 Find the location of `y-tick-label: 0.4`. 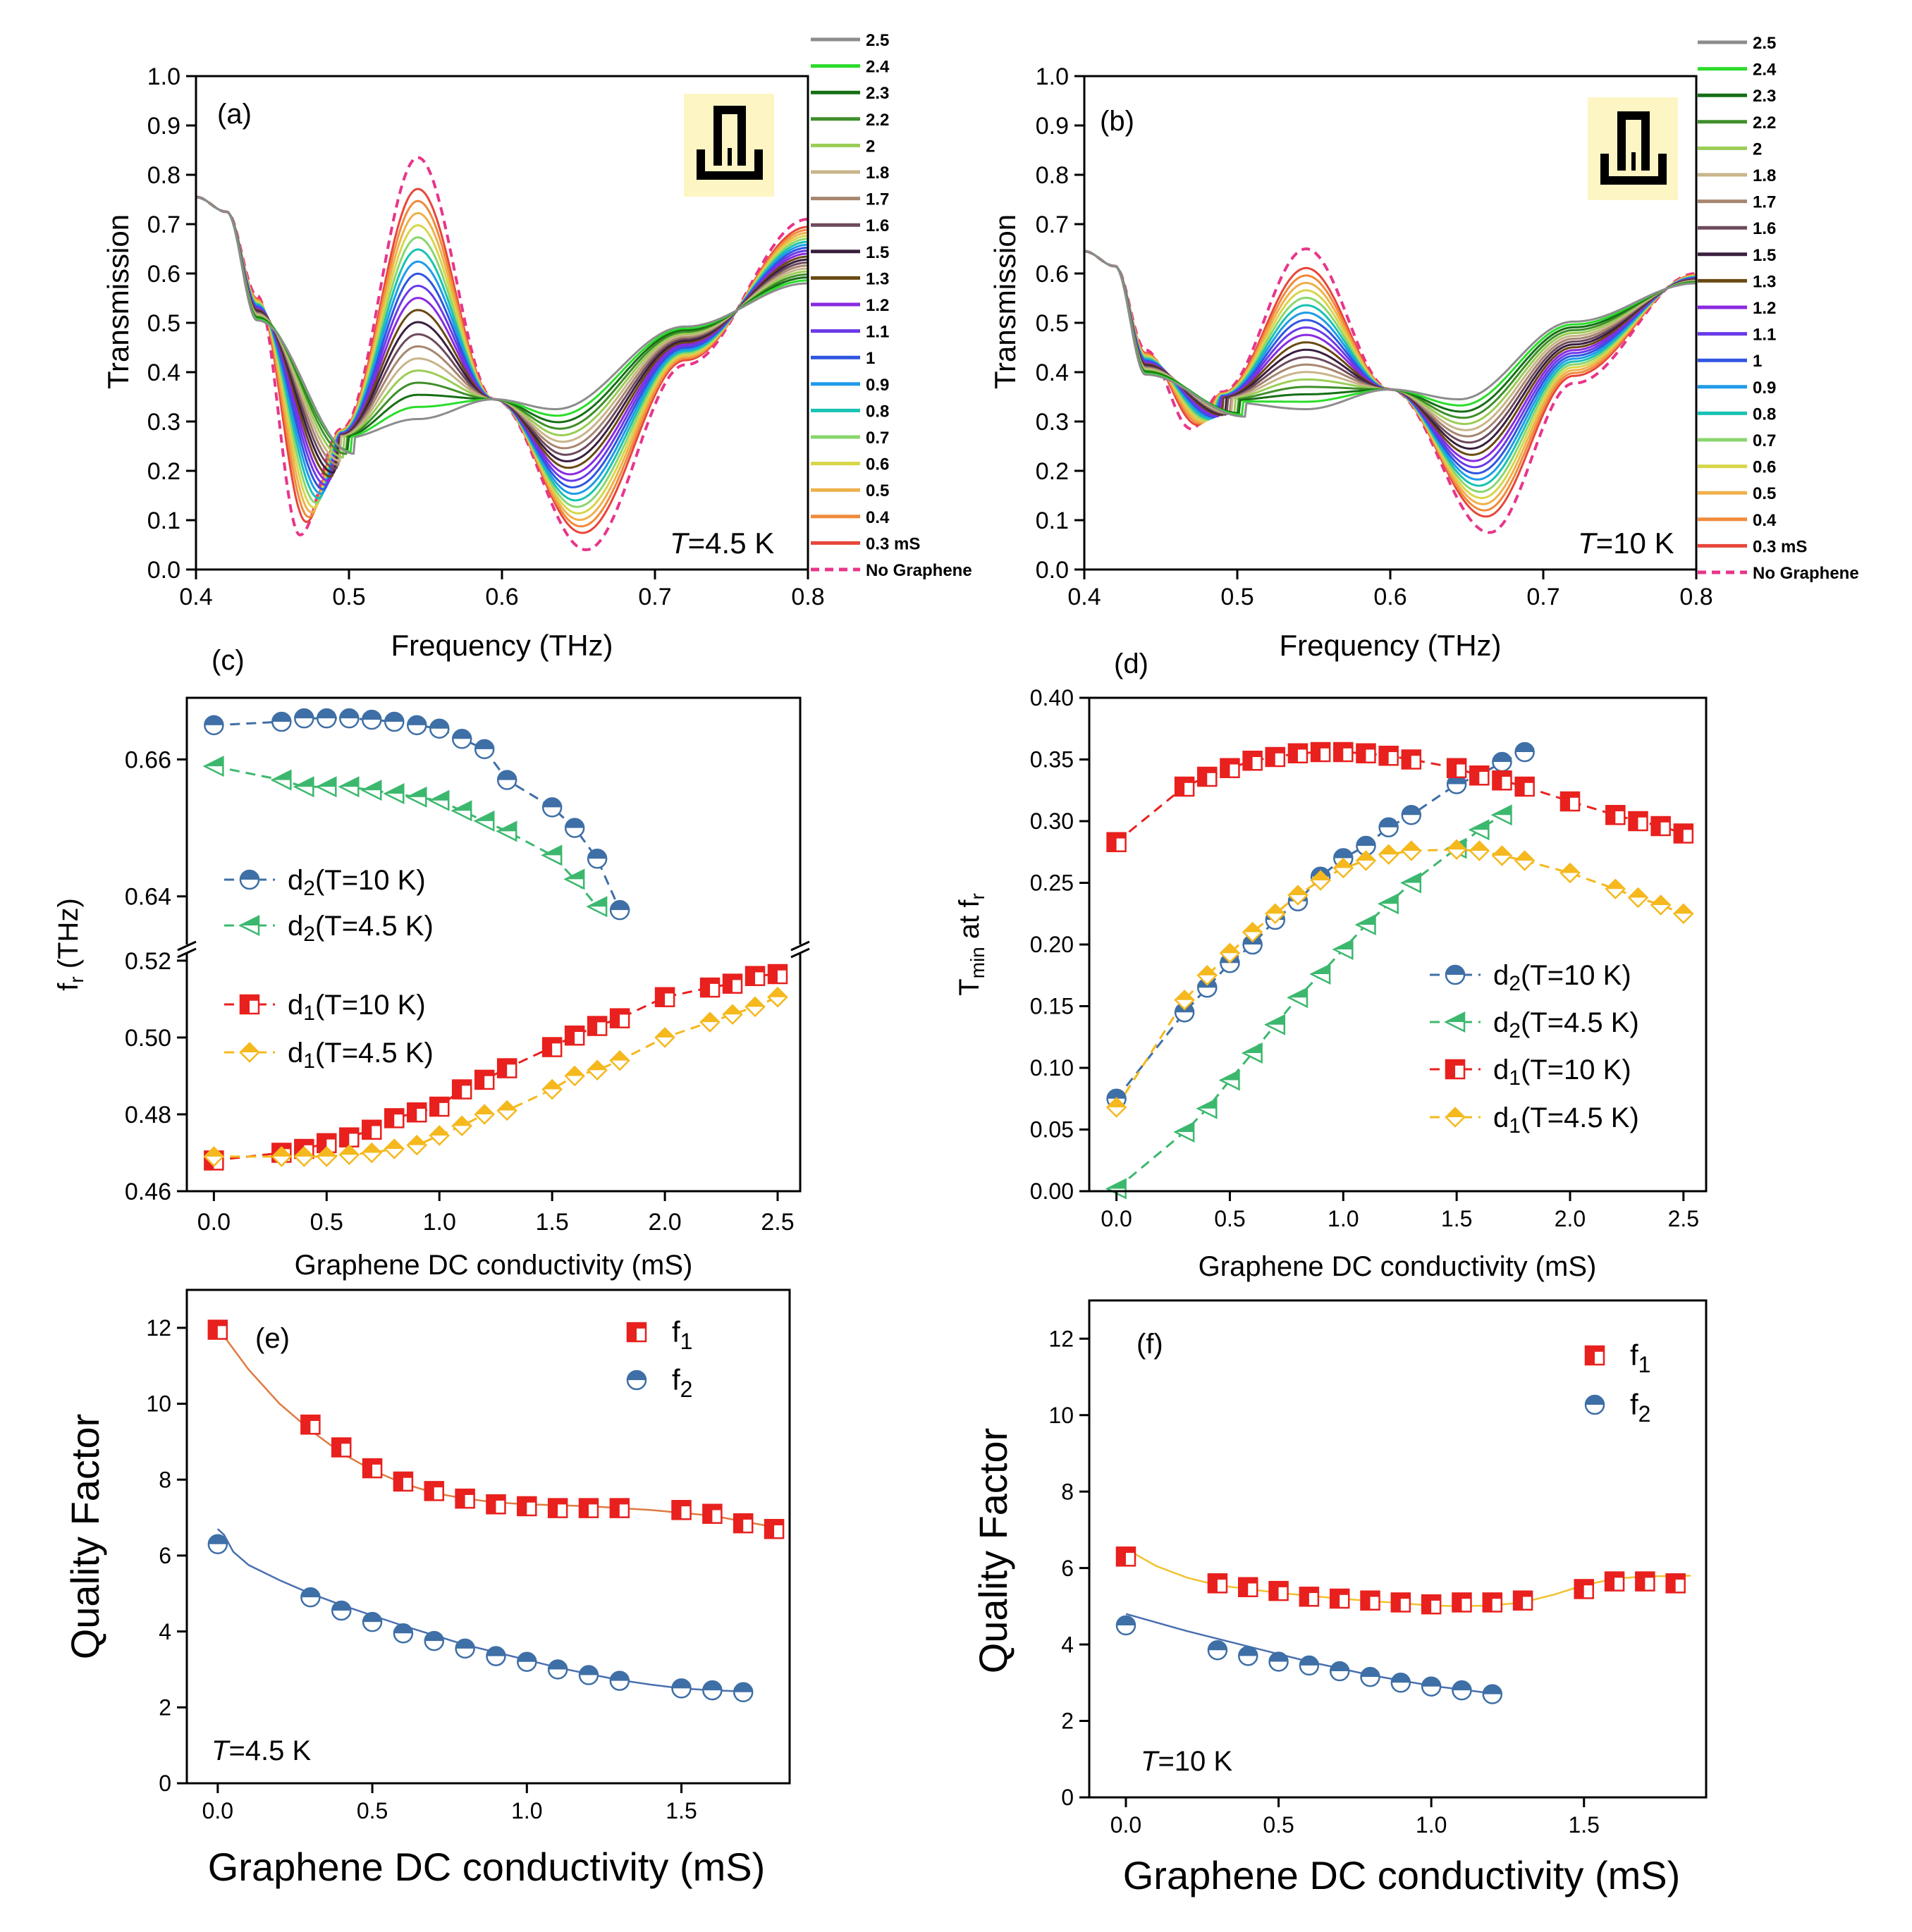

y-tick-label: 0.4 is located at coordinates (163, 372).